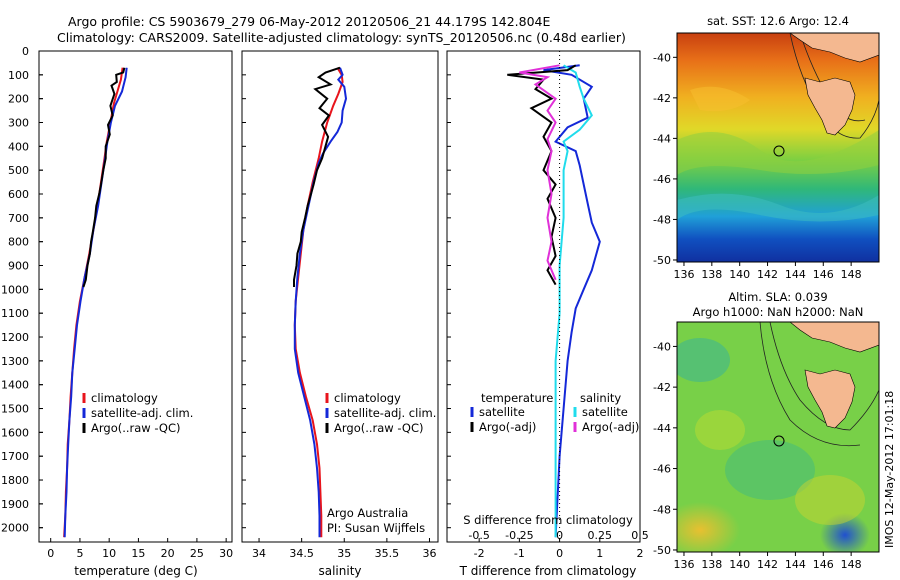  I want to click on sla-map-title2: Argo h1000: NaN h2000: NaN, so click(778, 312).